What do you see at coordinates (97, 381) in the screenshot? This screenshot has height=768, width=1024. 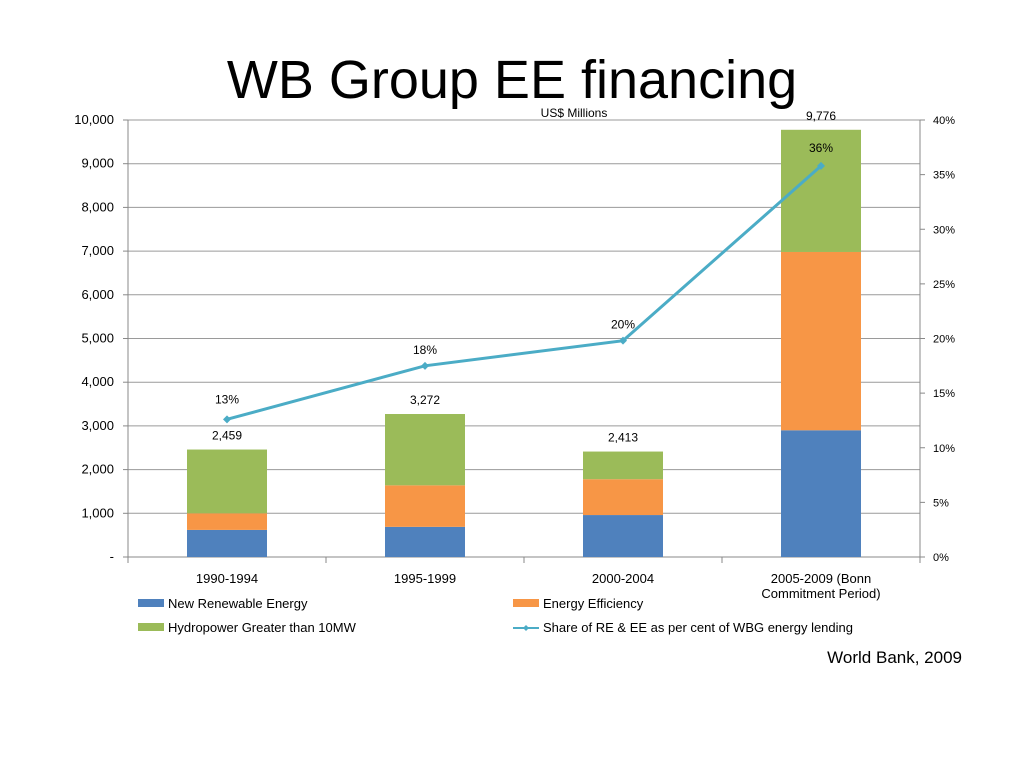 I see `y-left-tick-label: 4,000` at bounding box center [97, 381].